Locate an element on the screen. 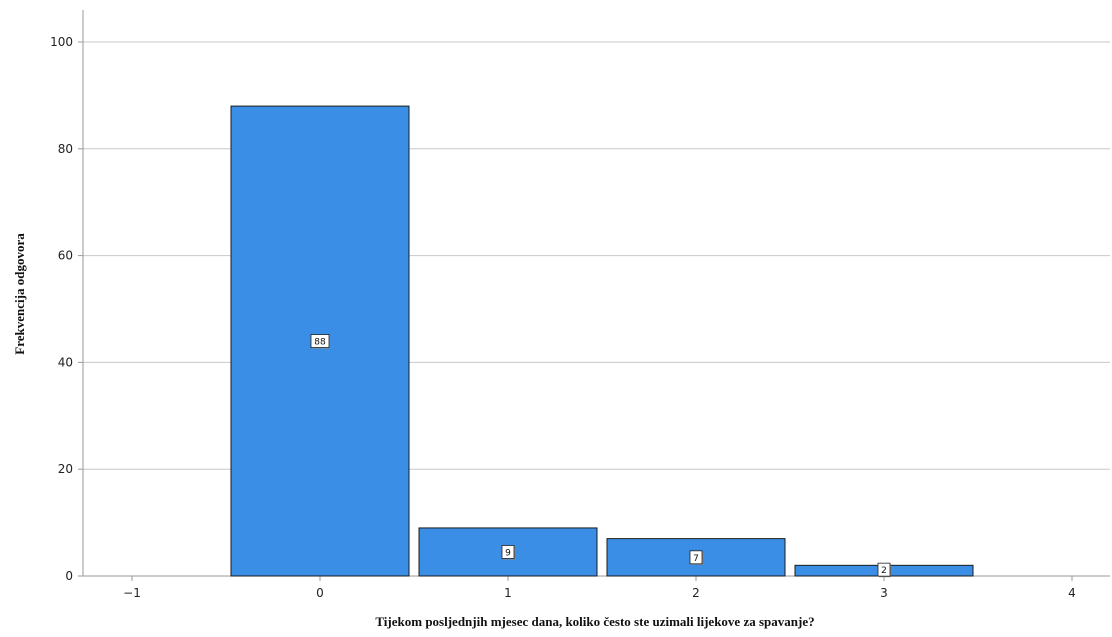 The height and width of the screenshot is (637, 1112). data-label-value: 7 is located at coordinates (696, 559).